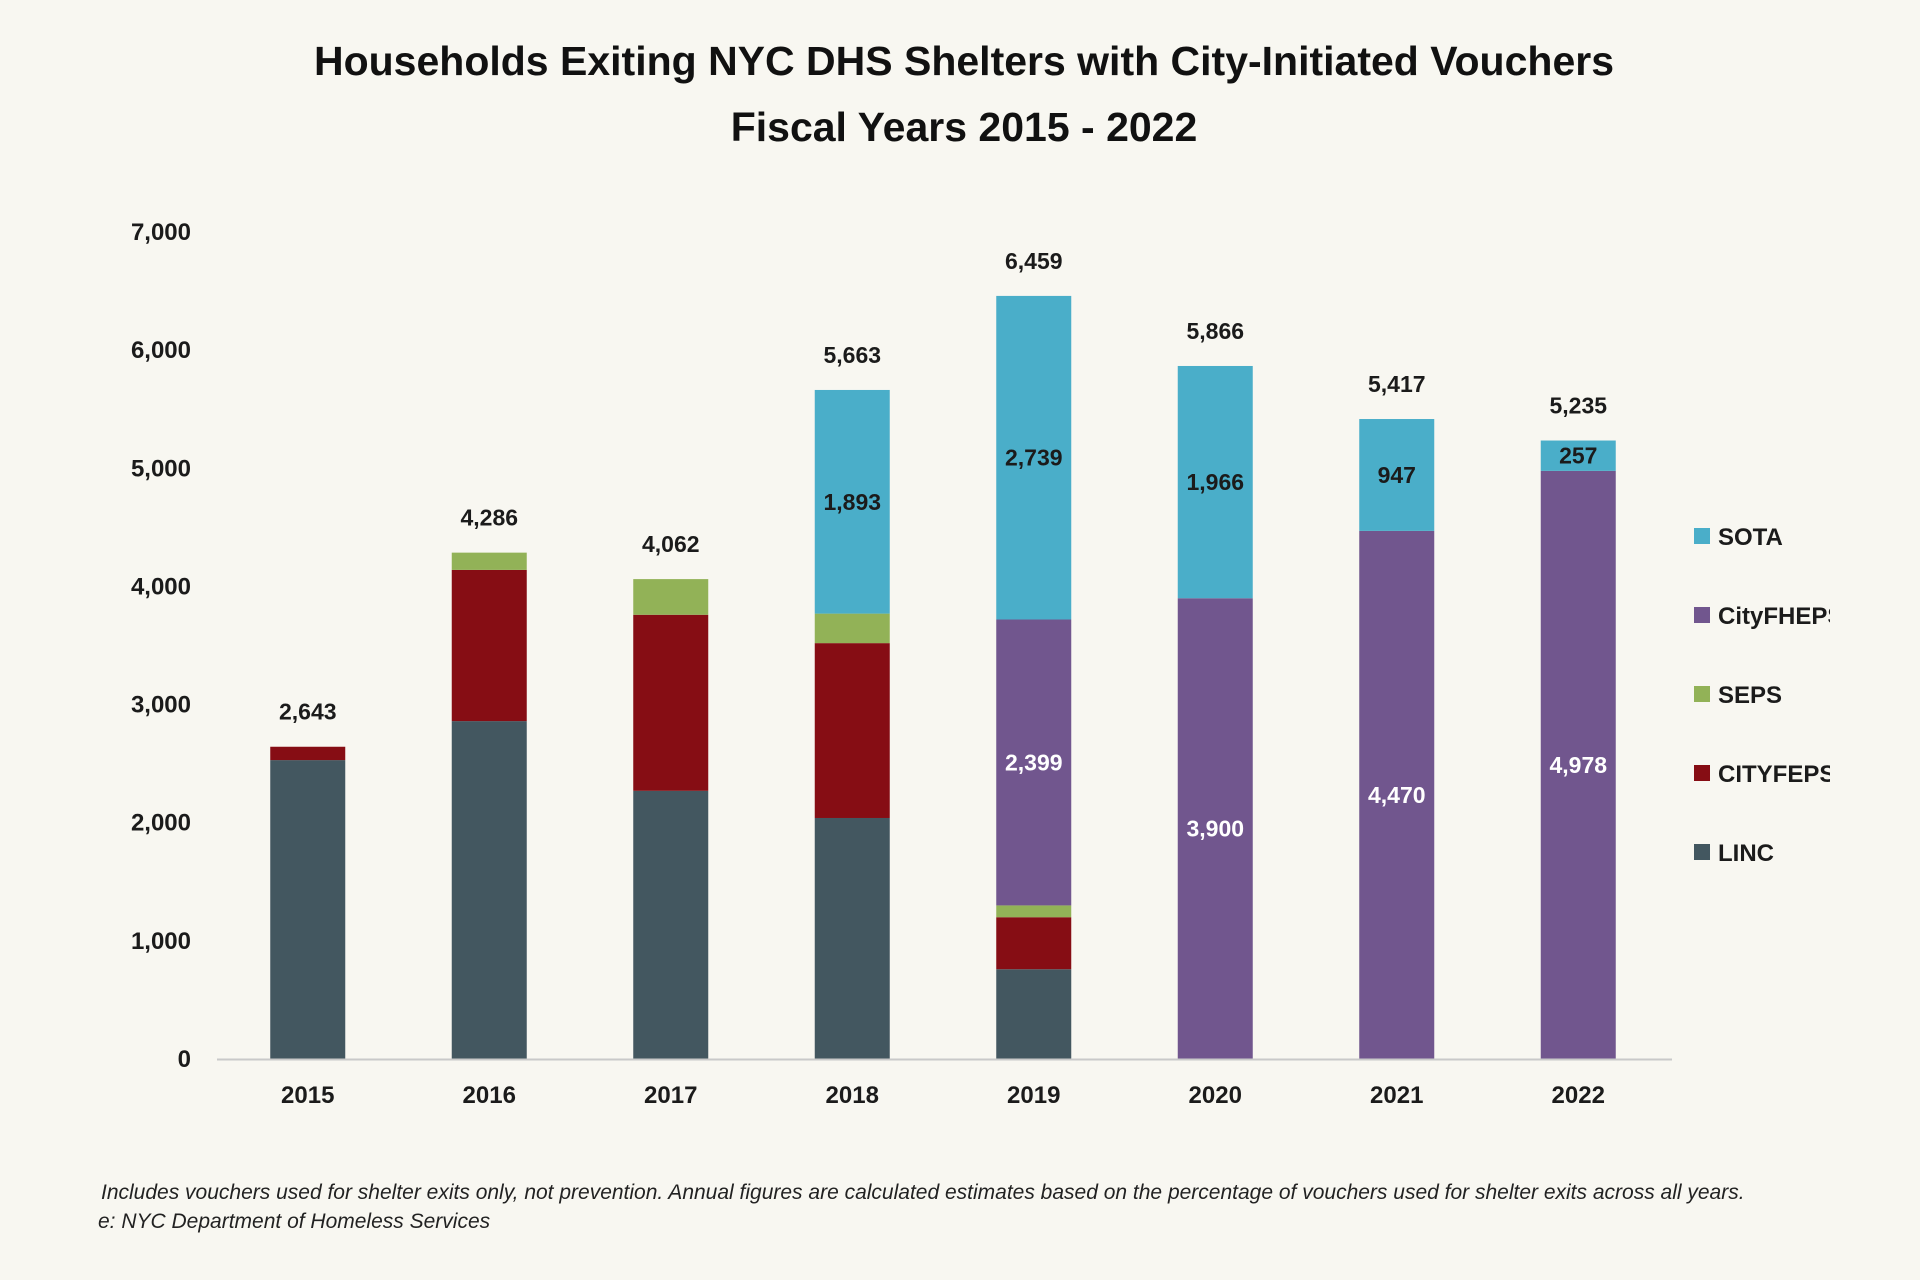 Image resolution: width=1920 pixels, height=1280 pixels. Describe the element at coordinates (1750, 537) in the screenshot. I see `legend-label-sota: SOTA` at that location.